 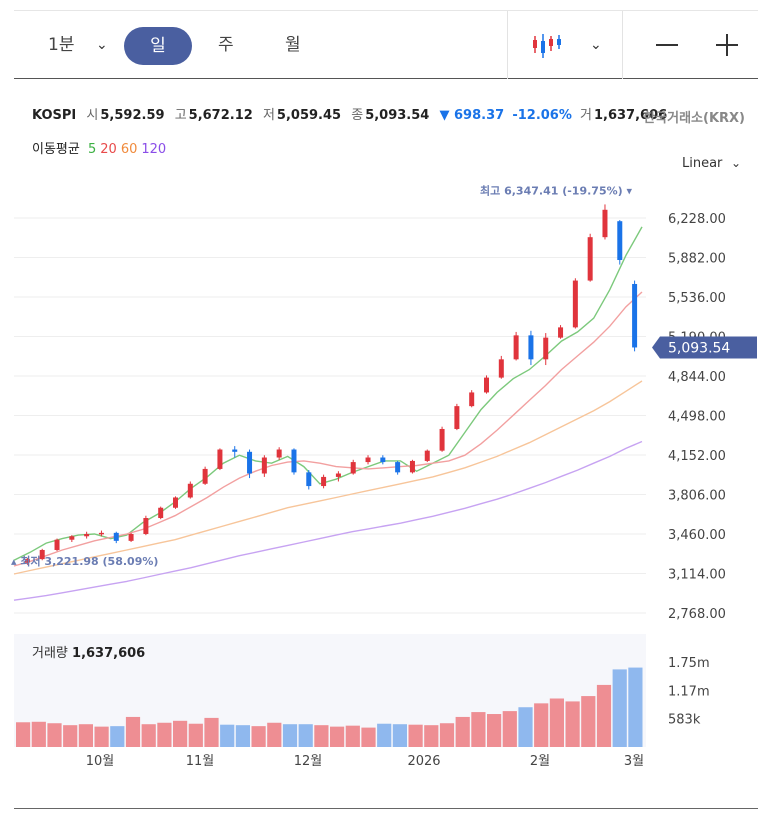 I want to click on minute-period-label: 1분, so click(x=61, y=45).